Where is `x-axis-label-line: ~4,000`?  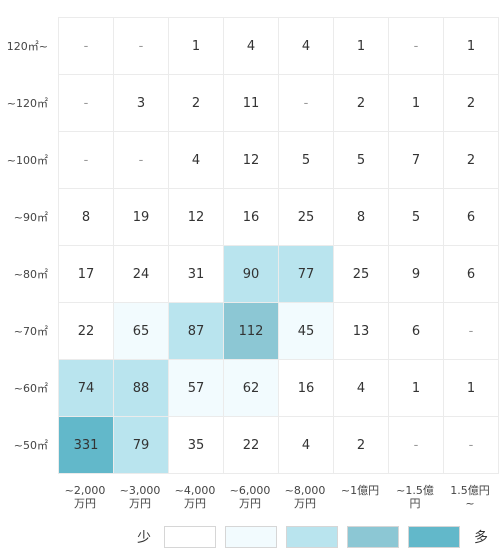
x-axis-label-line: ~4,000 is located at coordinates (195, 490).